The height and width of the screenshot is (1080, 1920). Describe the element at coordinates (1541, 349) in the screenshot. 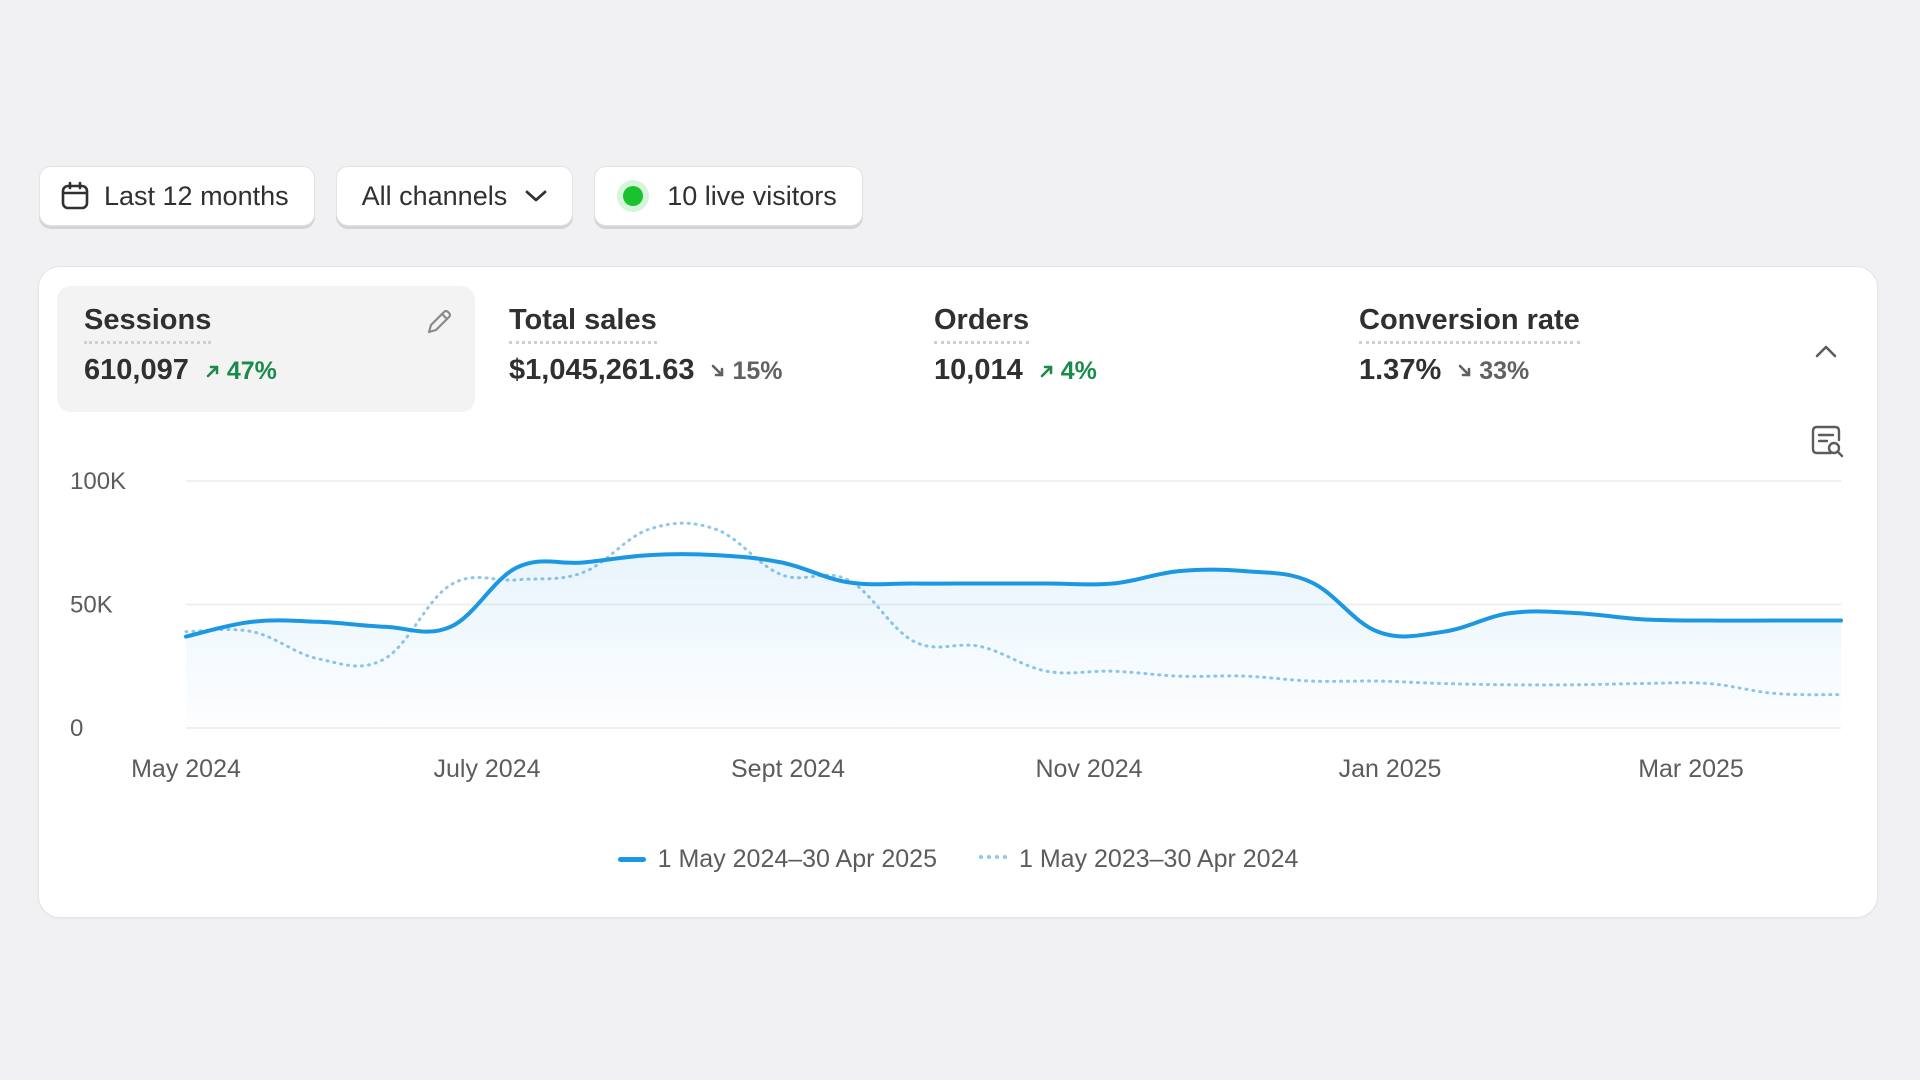

I see `metric-conversion-rate: Conversion rate 1.37% 33%` at that location.